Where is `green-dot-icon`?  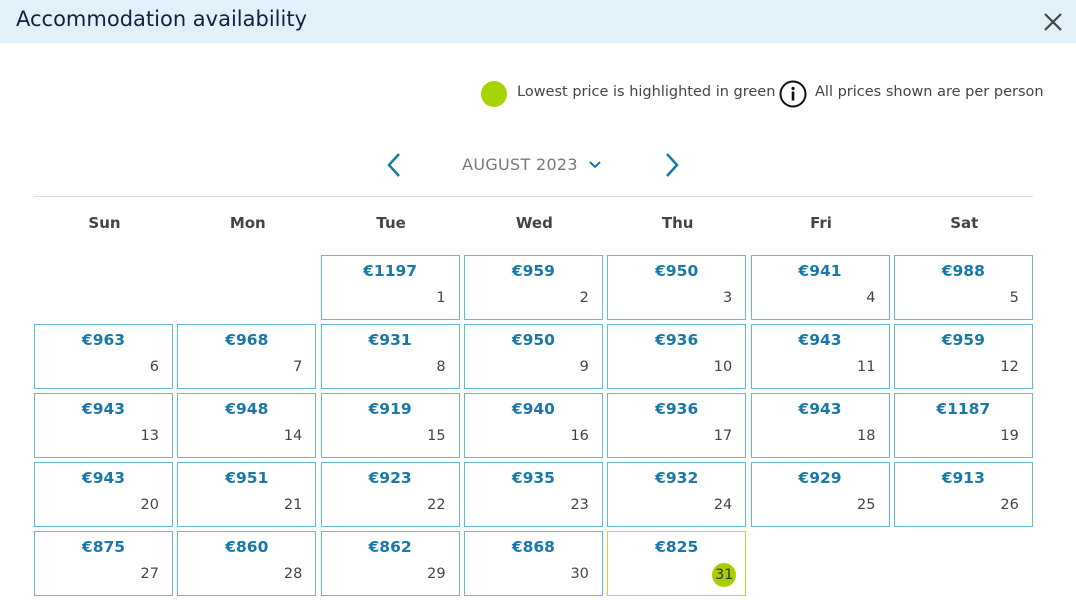 green-dot-icon is located at coordinates (494, 94).